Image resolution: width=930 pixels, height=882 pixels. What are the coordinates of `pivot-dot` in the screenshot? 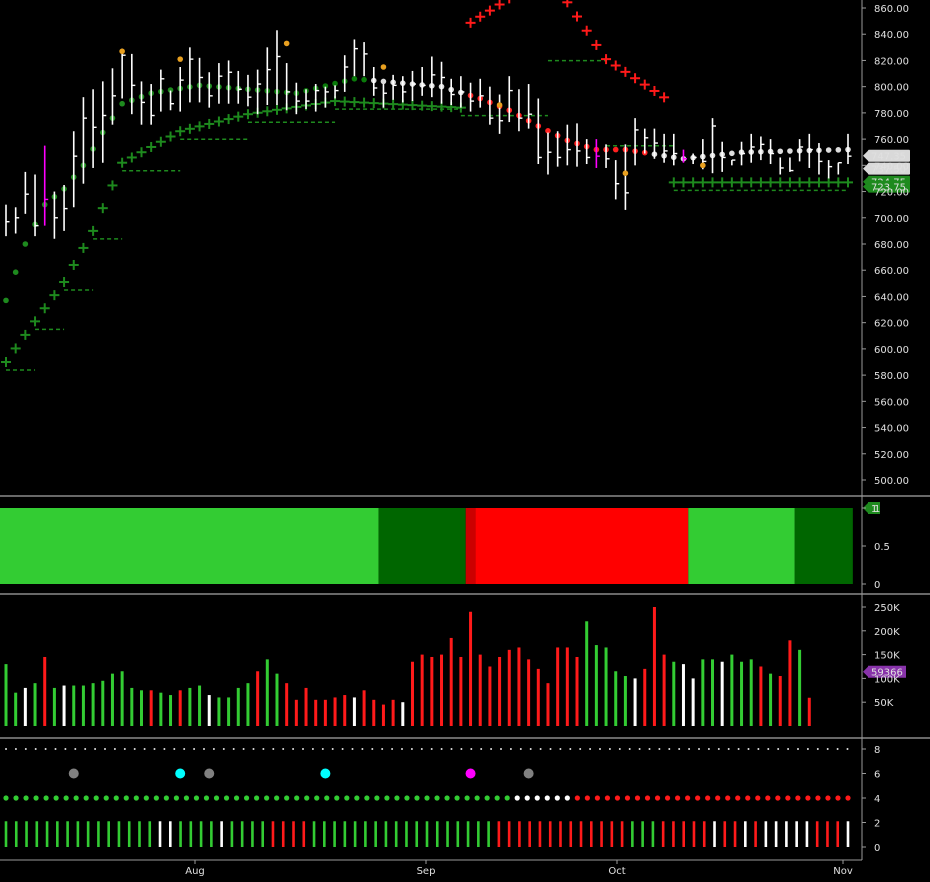 It's located at (625, 173).